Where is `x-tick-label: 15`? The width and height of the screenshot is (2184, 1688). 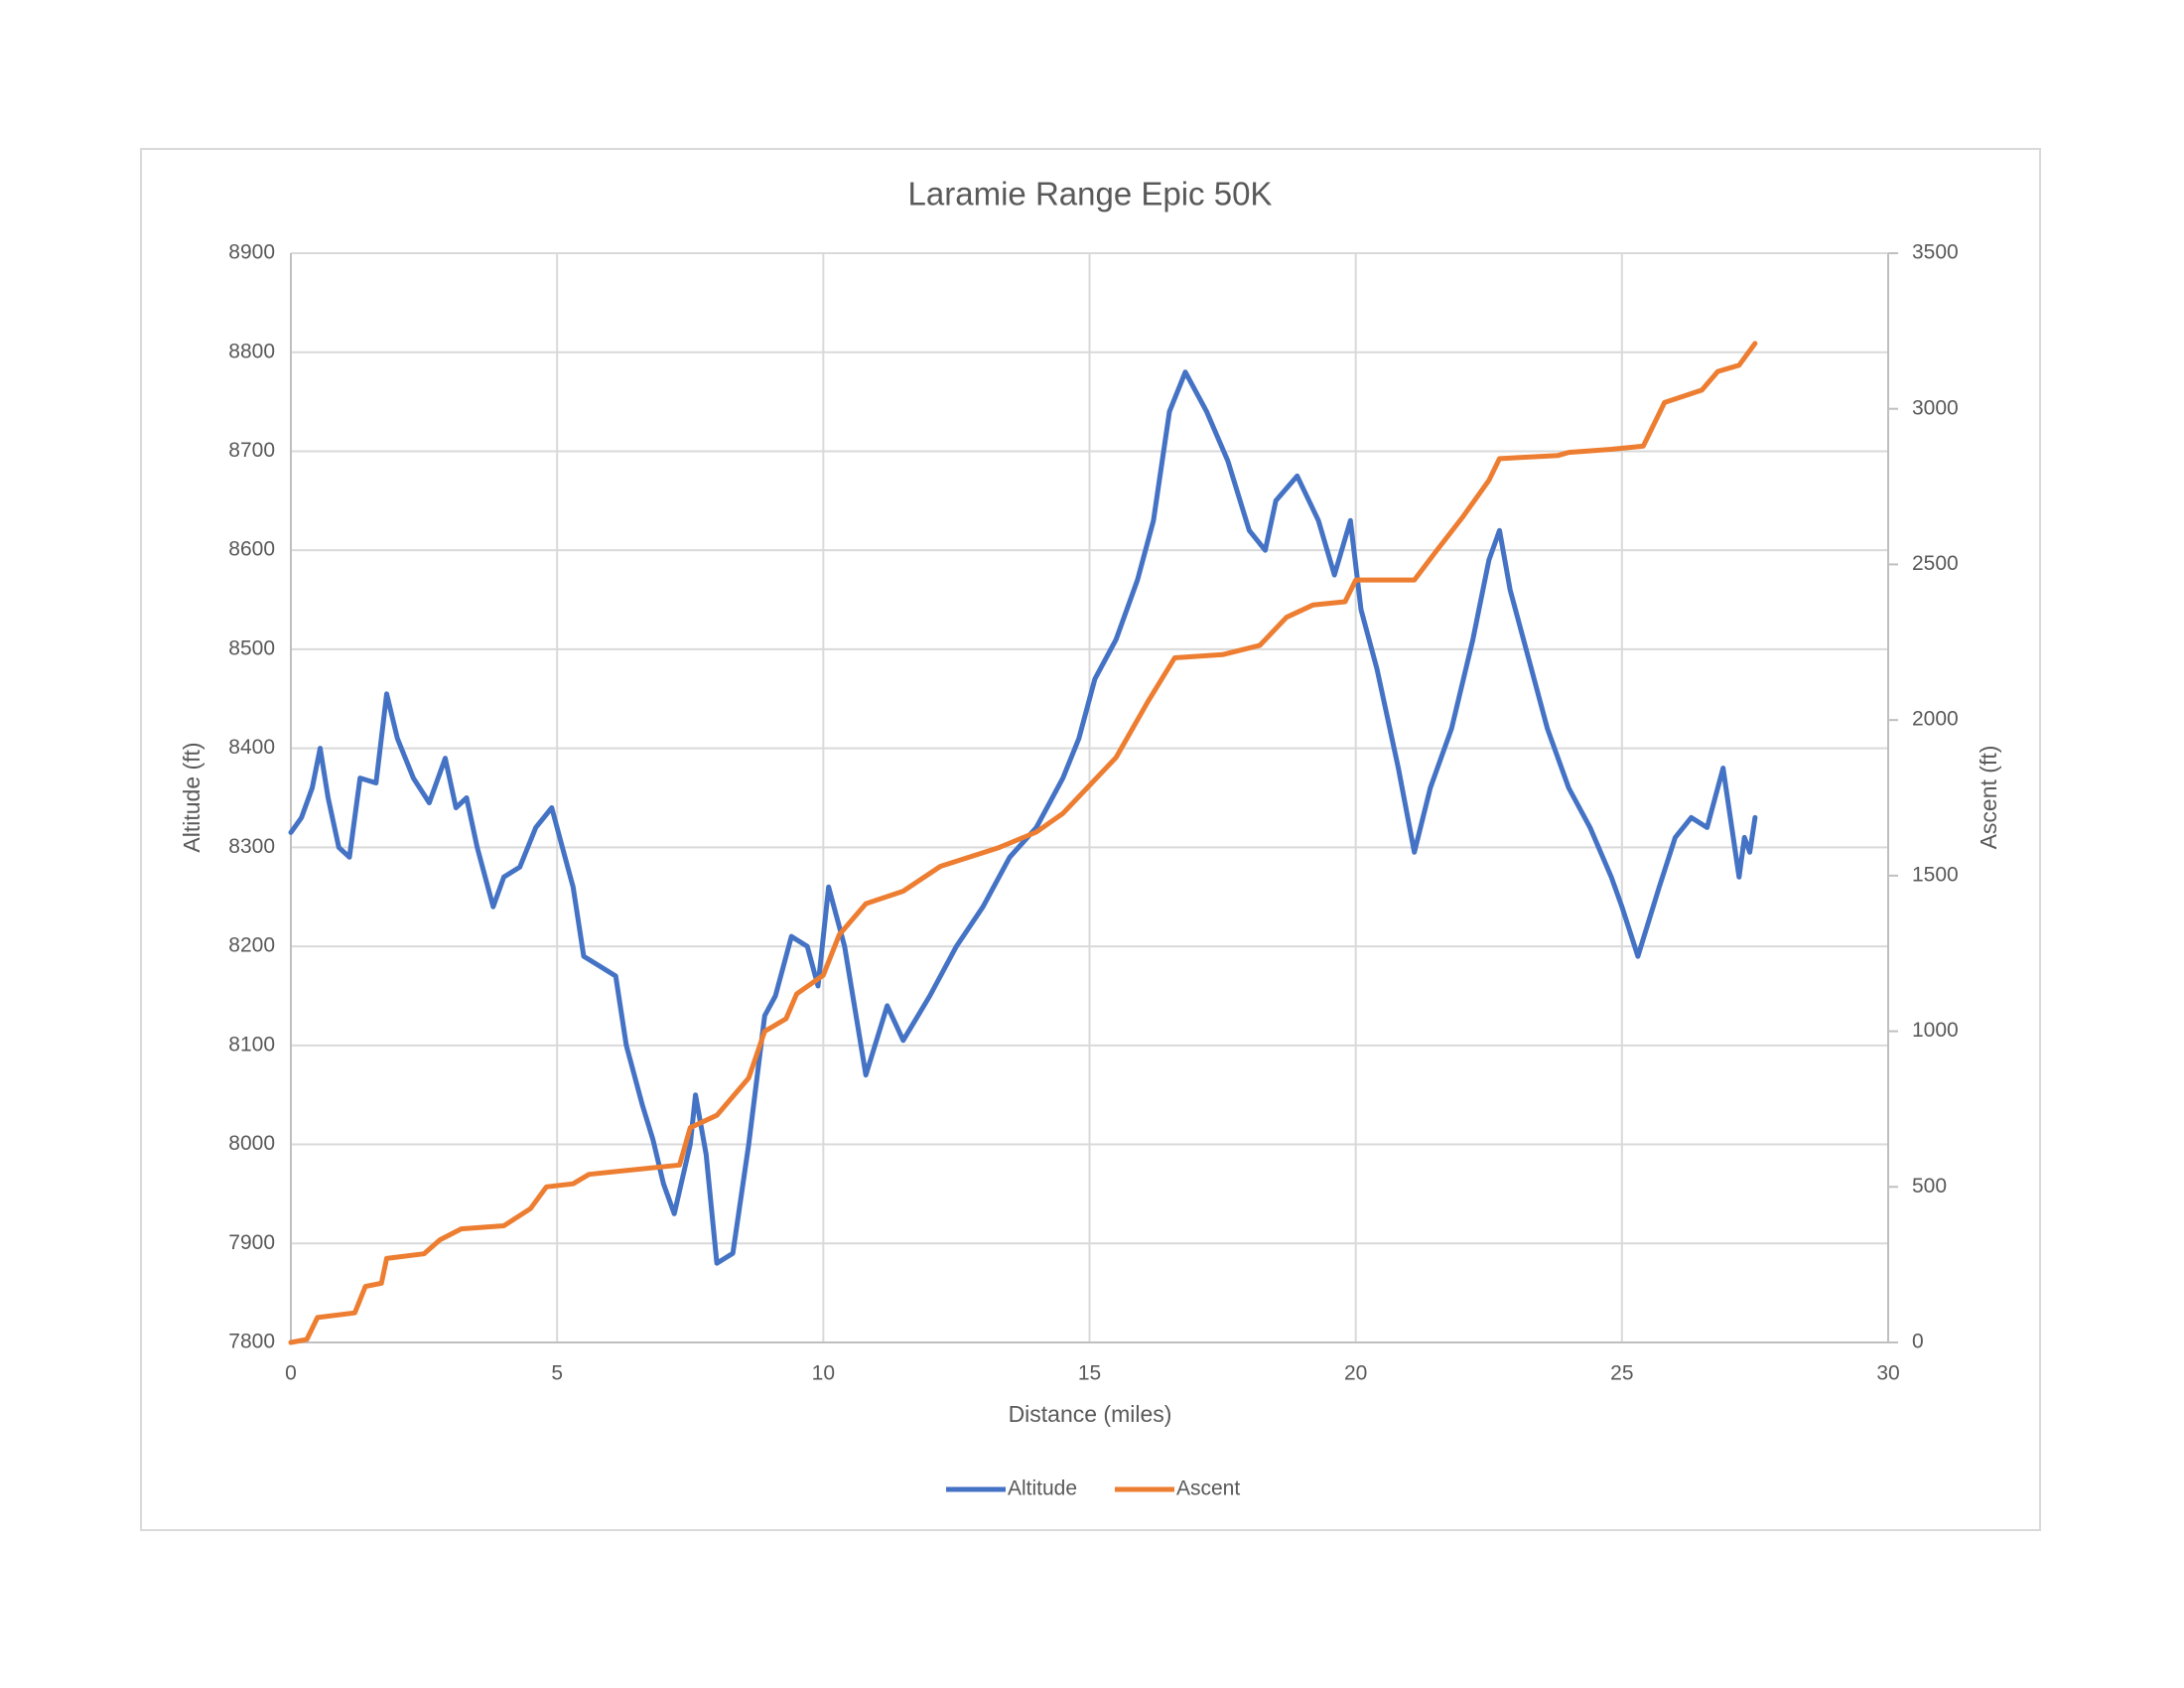
x-tick-label: 15 is located at coordinates (1089, 1373).